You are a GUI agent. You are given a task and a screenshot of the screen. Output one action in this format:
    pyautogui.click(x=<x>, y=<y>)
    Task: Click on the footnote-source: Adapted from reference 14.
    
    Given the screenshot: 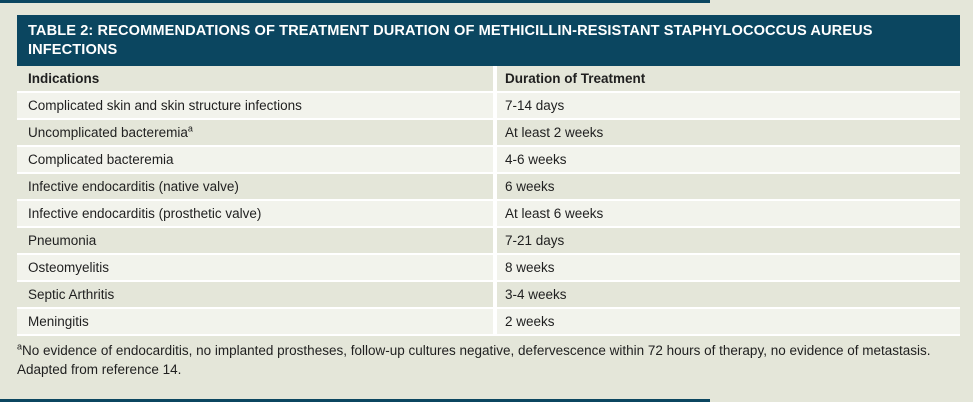 What is the action you would take?
    pyautogui.click(x=99, y=369)
    